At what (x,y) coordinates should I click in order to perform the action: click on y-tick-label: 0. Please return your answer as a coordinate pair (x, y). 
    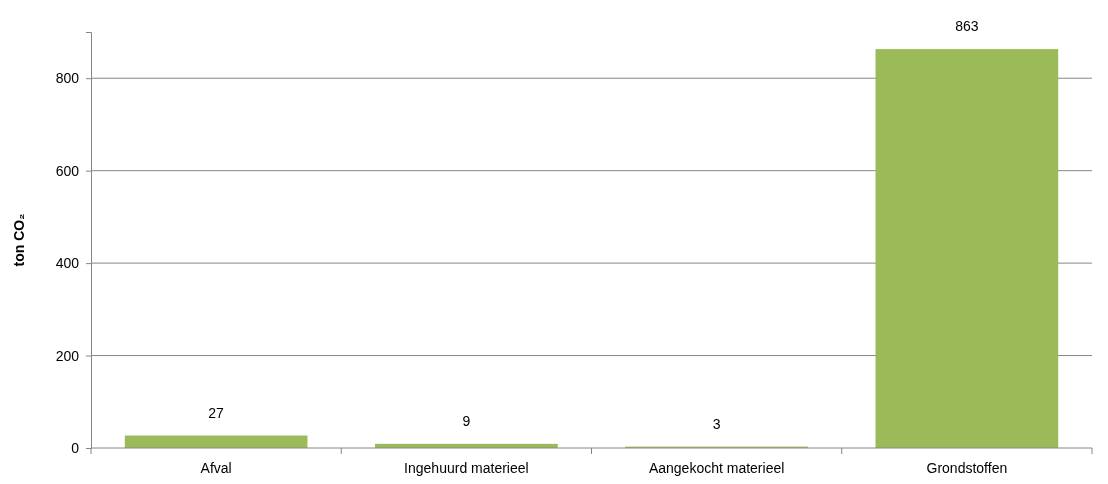
    Looking at the image, I should click on (75, 447).